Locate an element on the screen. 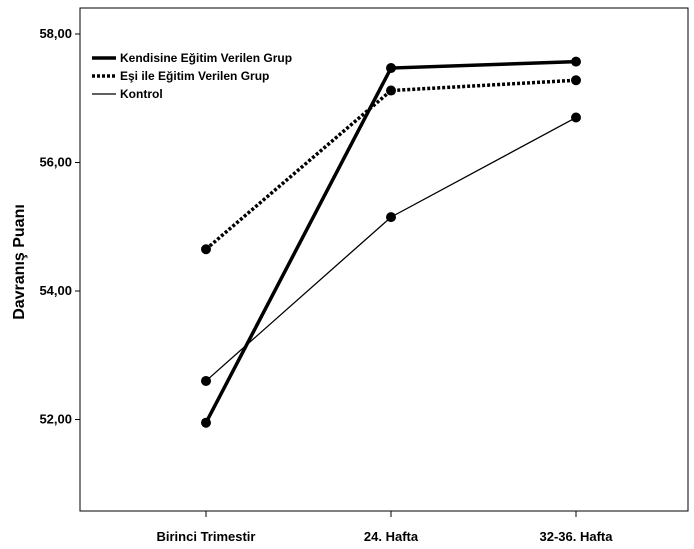  y-tick-label: 56,00 is located at coordinates (55, 162).